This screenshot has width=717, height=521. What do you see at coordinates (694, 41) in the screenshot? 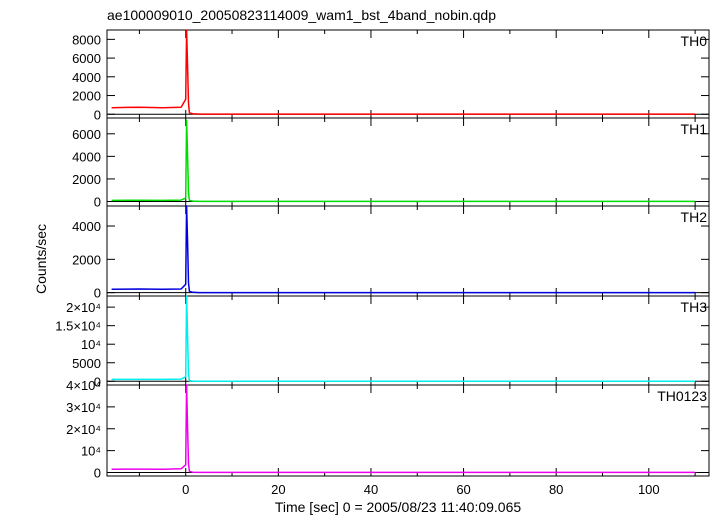
I see `panel-name-label: TH0` at bounding box center [694, 41].